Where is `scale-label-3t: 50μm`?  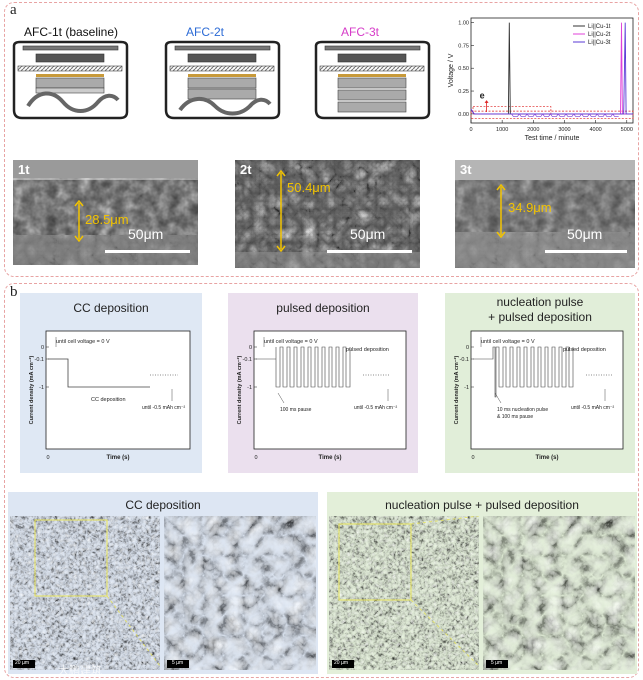
scale-label-3t: 50μm is located at coordinates (585, 234).